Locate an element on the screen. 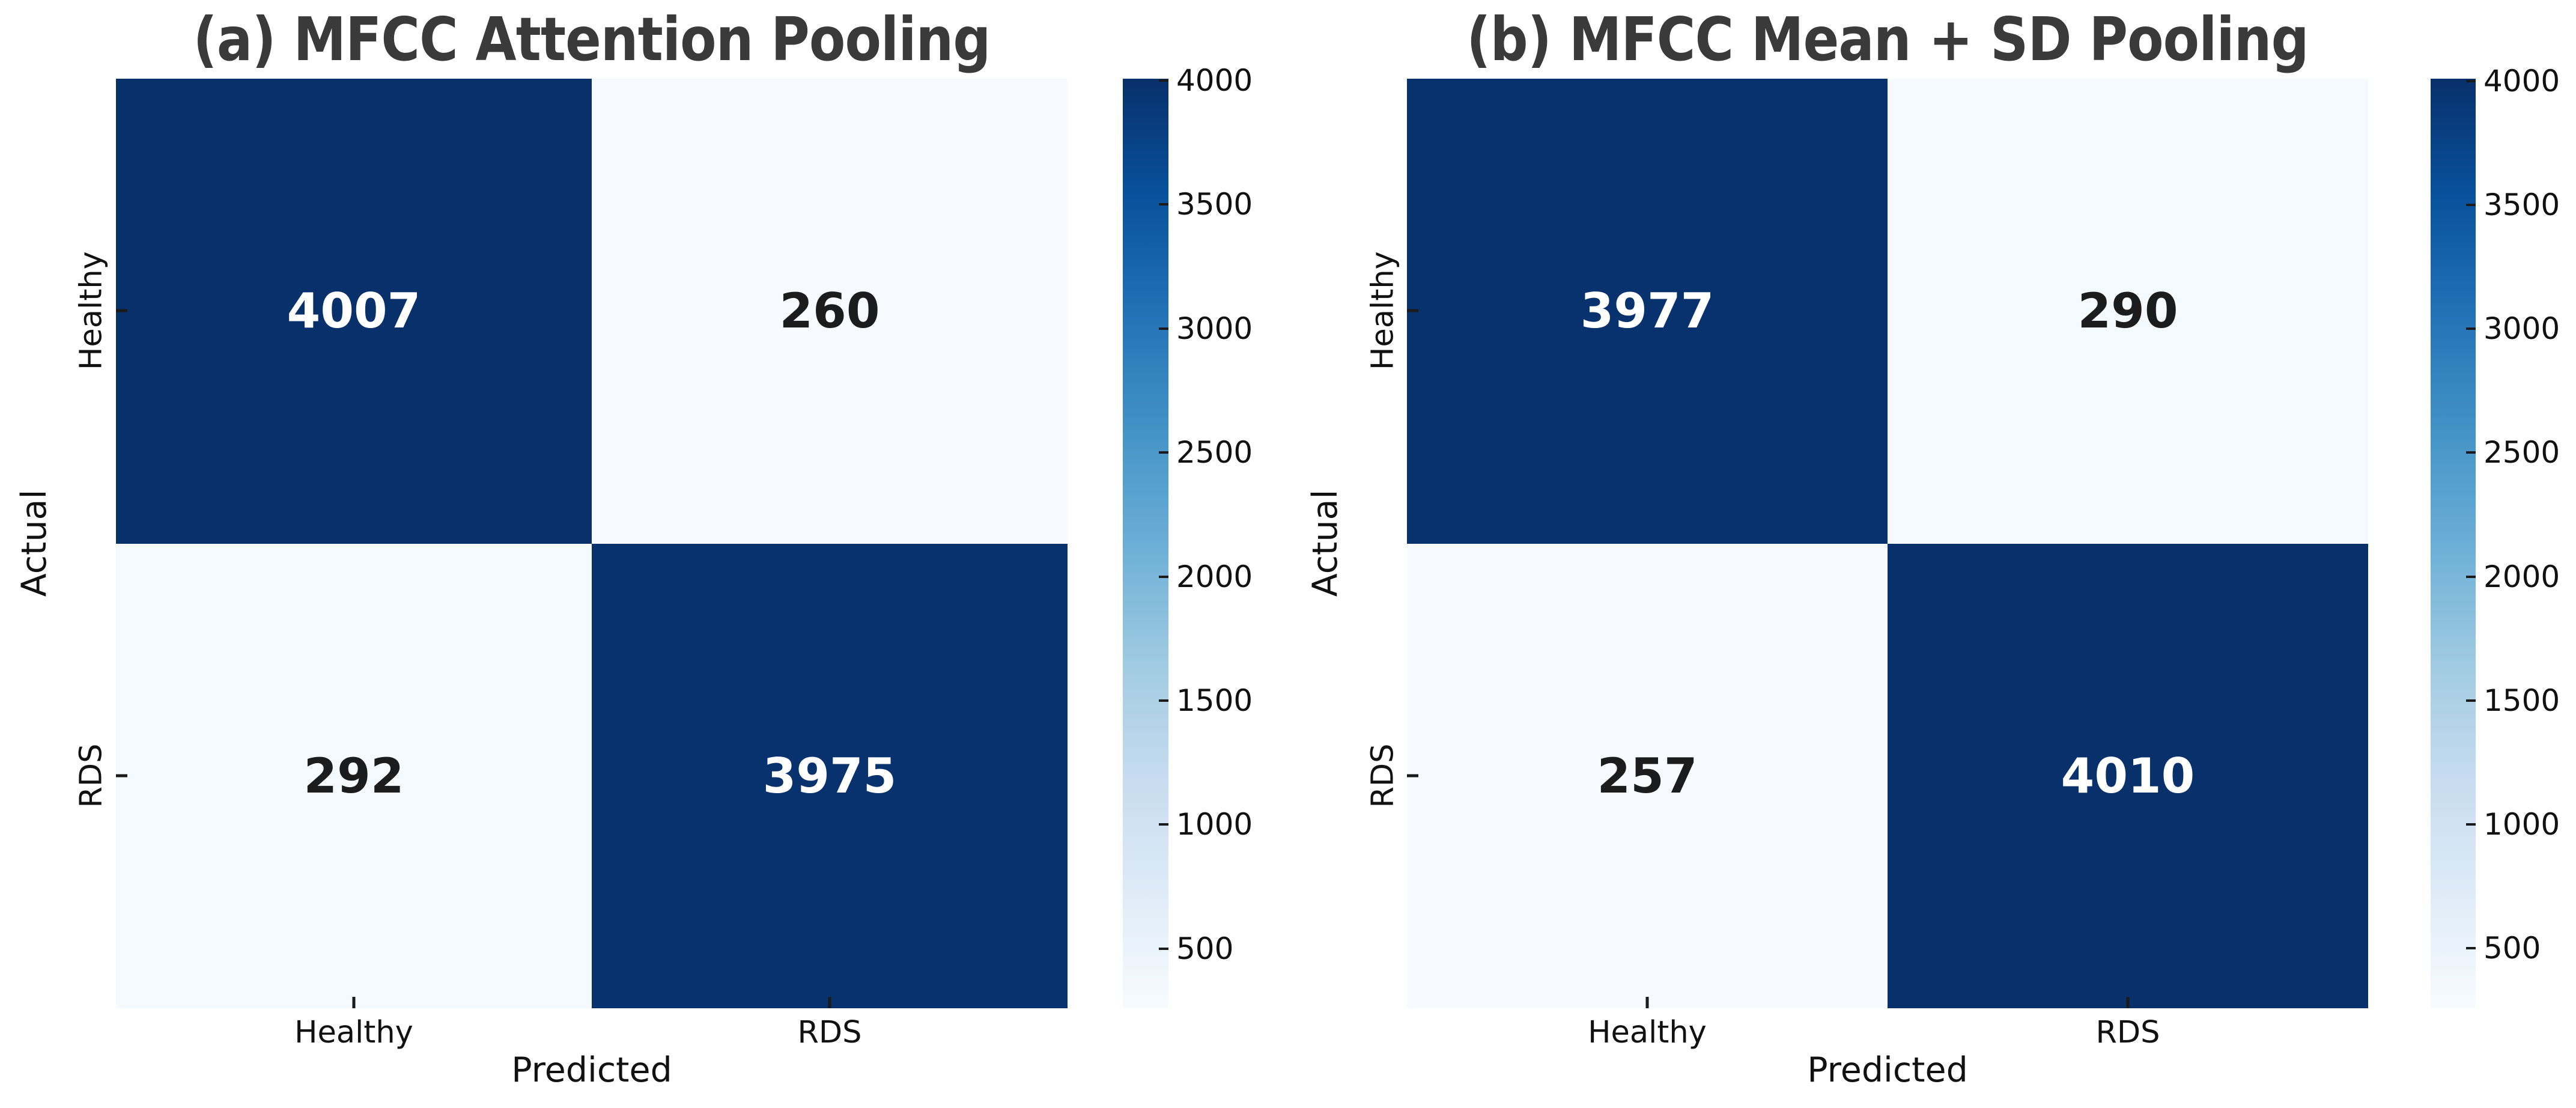  cell-value: 292 is located at coordinates (353, 775).